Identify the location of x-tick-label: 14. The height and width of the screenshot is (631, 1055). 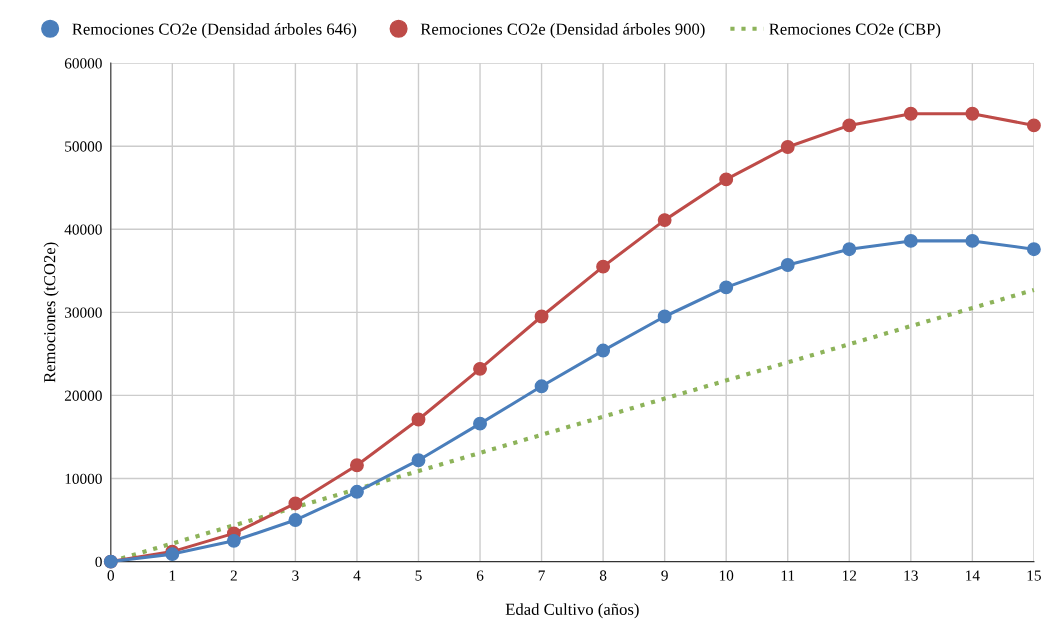
(973, 575).